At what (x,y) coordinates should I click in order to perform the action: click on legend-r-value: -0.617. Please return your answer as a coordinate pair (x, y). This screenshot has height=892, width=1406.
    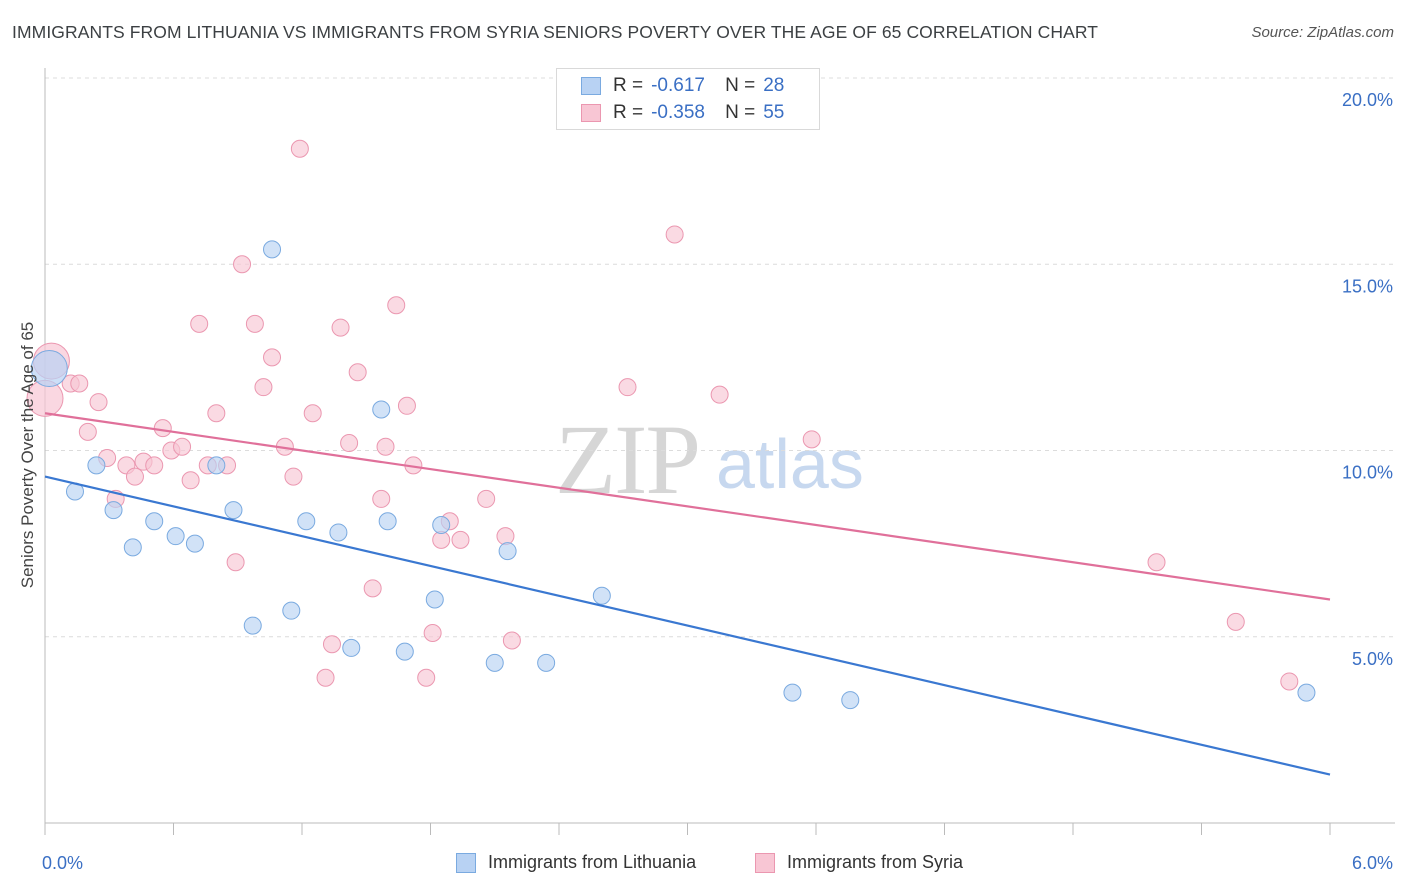
    Looking at the image, I should click on (678, 85).